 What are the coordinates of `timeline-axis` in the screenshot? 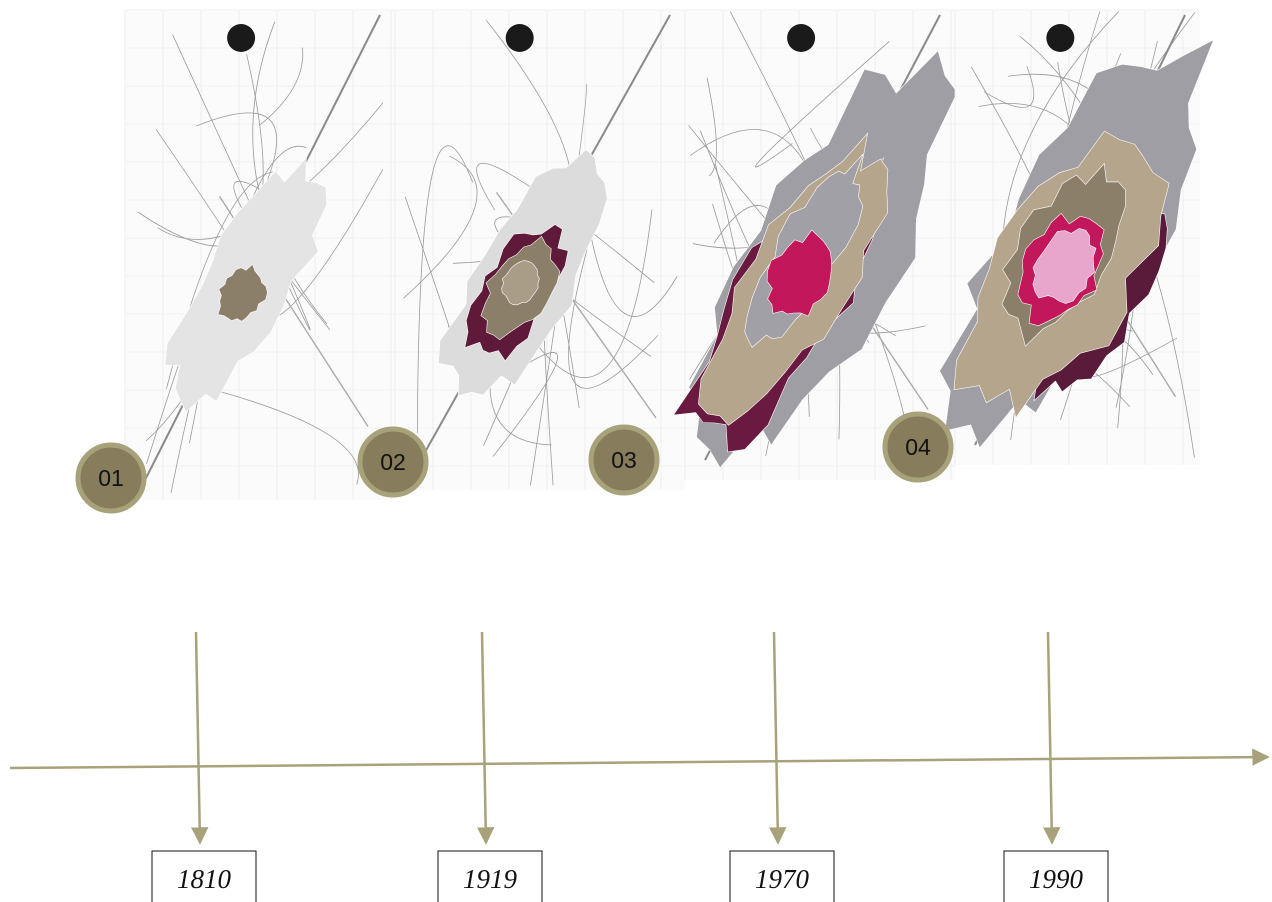 It's located at (639, 759).